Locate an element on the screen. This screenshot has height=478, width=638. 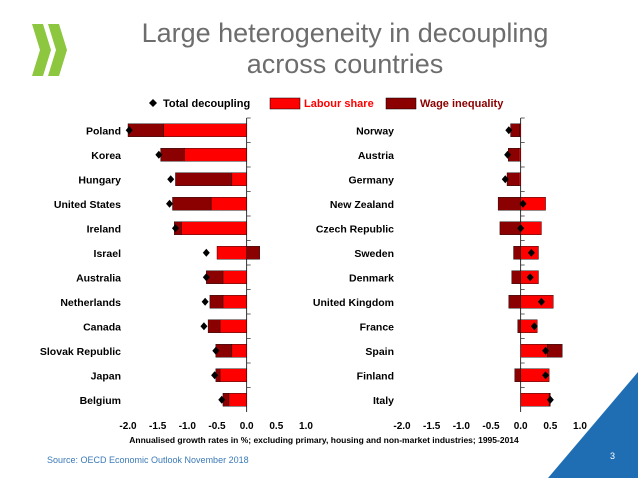
legend-wage-label: Wage inequality is located at coordinates (462, 104).